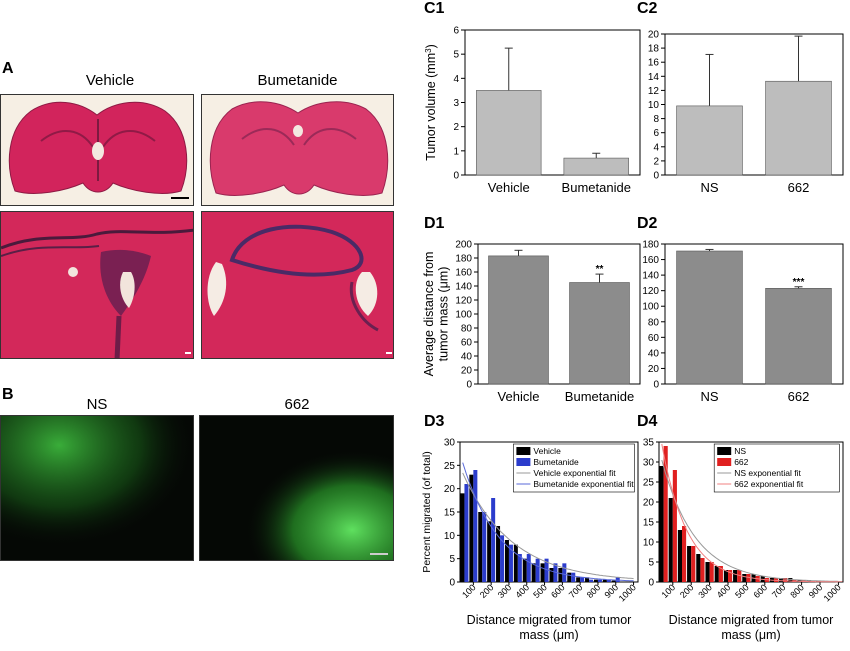 This screenshot has width=850, height=651. Describe the element at coordinates (467, 371) in the screenshot. I see `d1-y-tick-label: 20` at that location.